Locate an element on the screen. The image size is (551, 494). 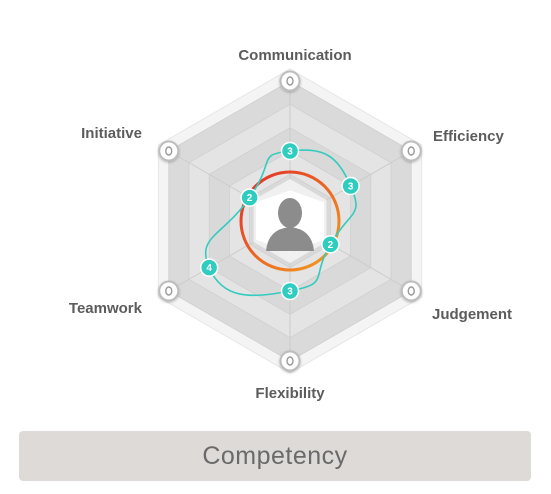
center-avatar is located at coordinates (290, 221).